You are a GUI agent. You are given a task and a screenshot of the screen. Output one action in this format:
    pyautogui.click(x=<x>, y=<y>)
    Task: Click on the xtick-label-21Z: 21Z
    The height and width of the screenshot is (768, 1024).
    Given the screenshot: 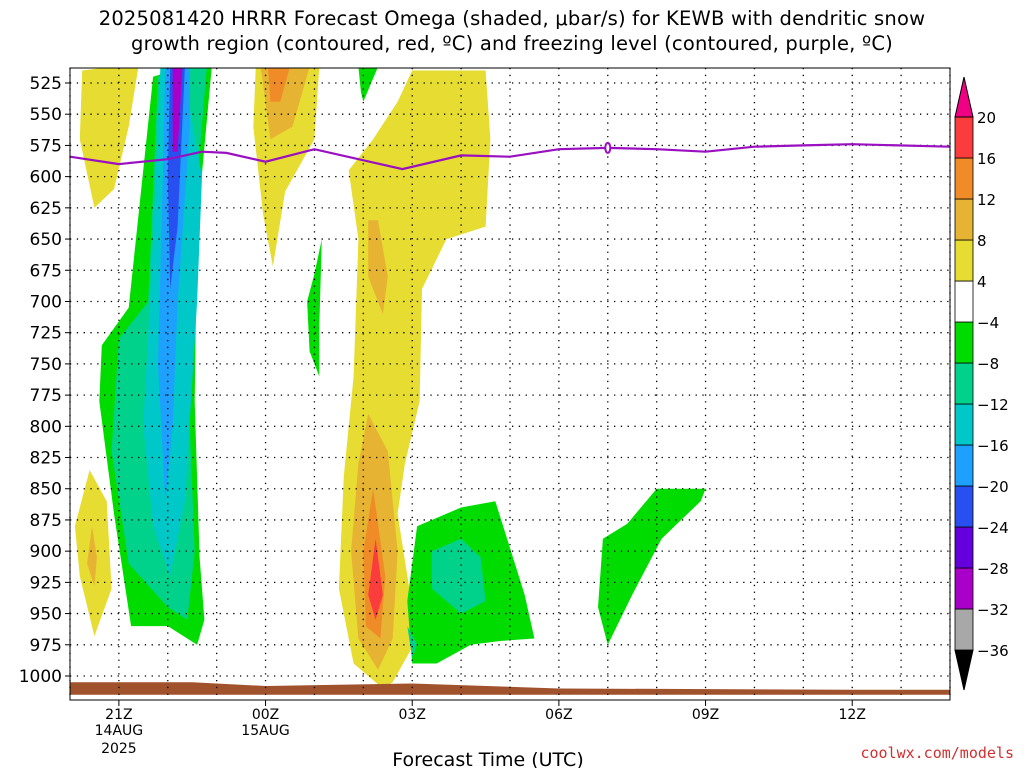 What is the action you would take?
    pyautogui.click(x=118, y=715)
    